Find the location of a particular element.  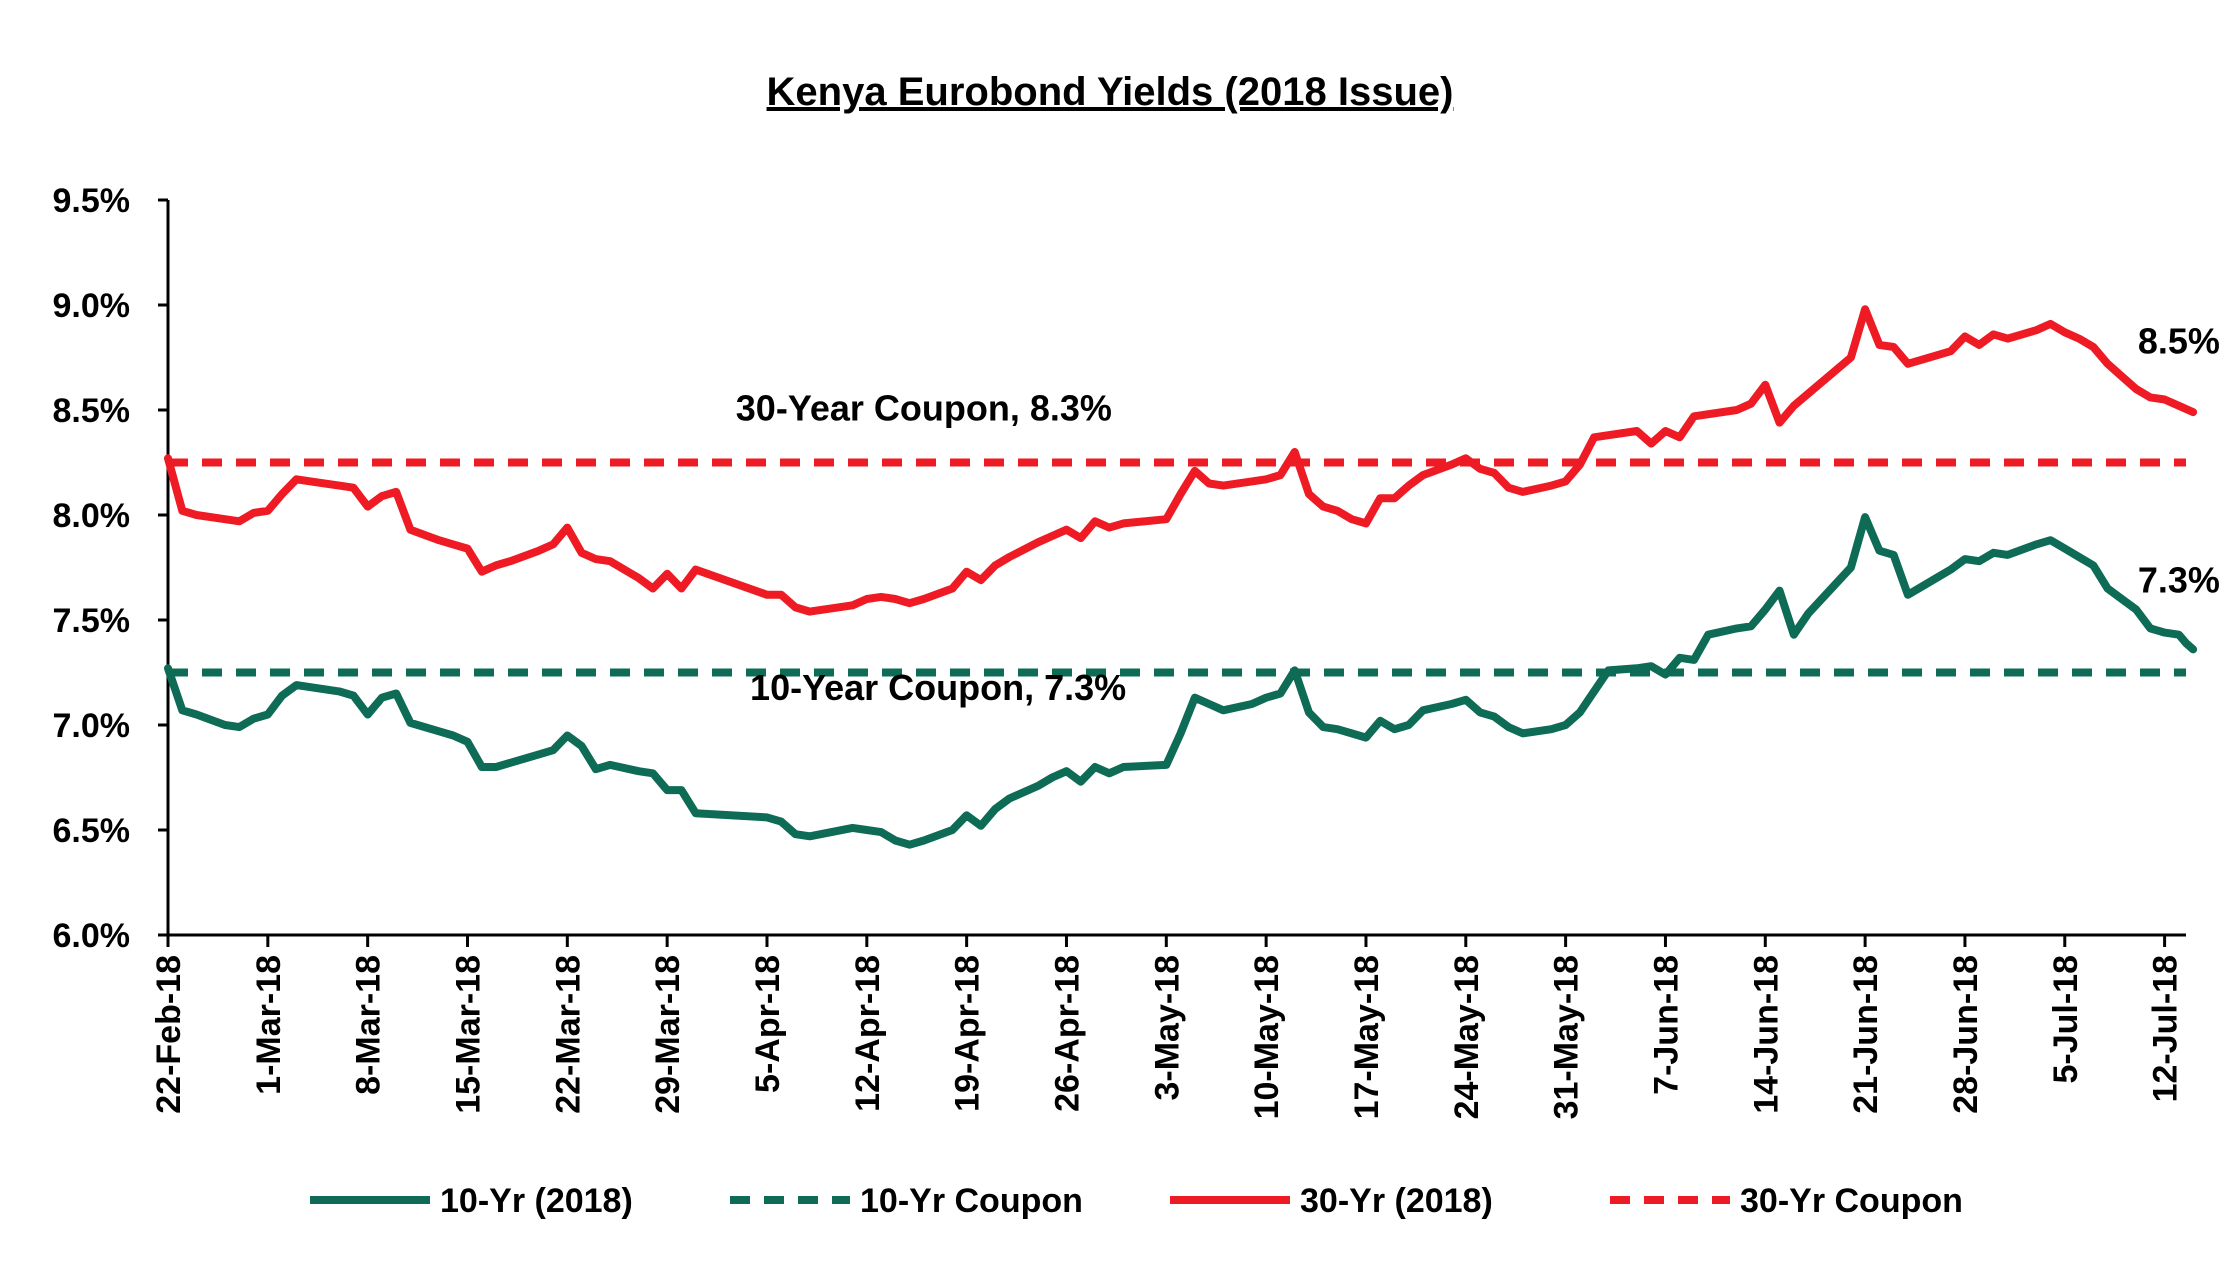

x-tick-label: 14-Jun-18 is located at coordinates (1766, 1034).